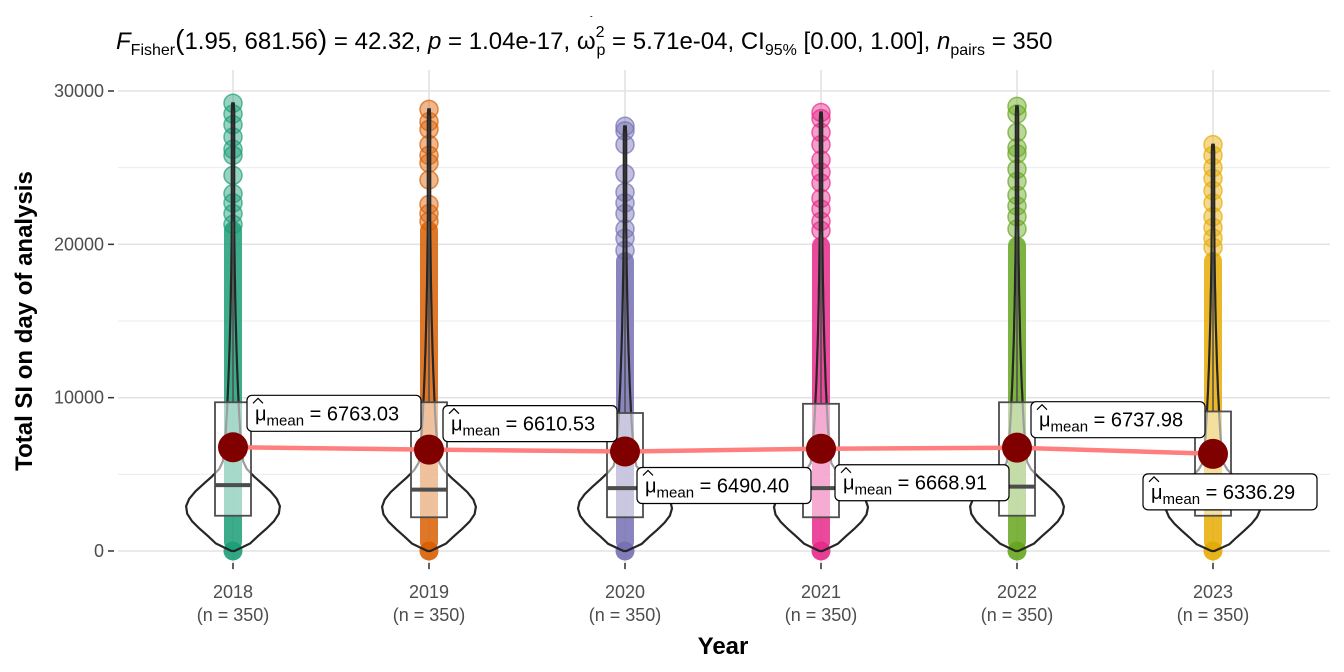  I want to click on y-tick-label: 10000, so click(79, 398).